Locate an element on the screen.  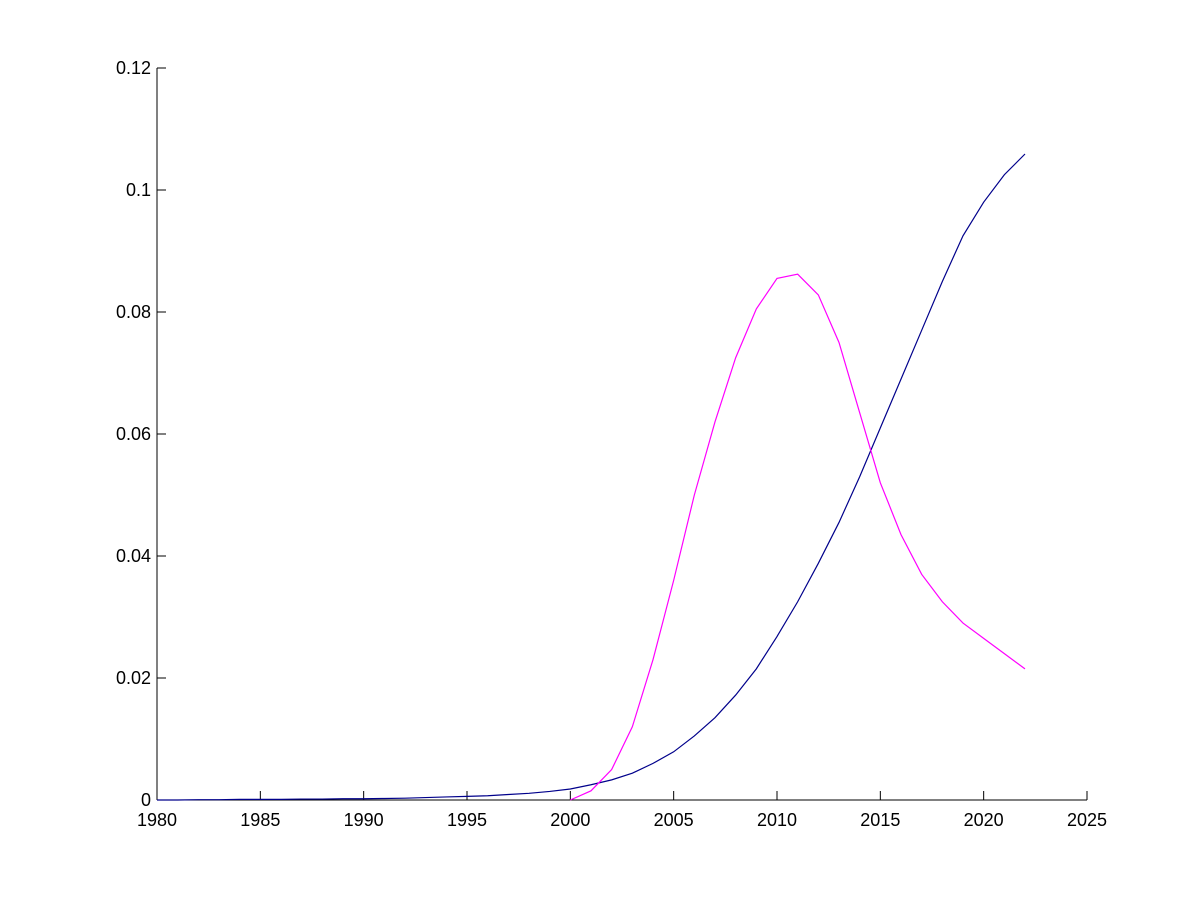
x-tick-label: 1985 is located at coordinates (260, 820).